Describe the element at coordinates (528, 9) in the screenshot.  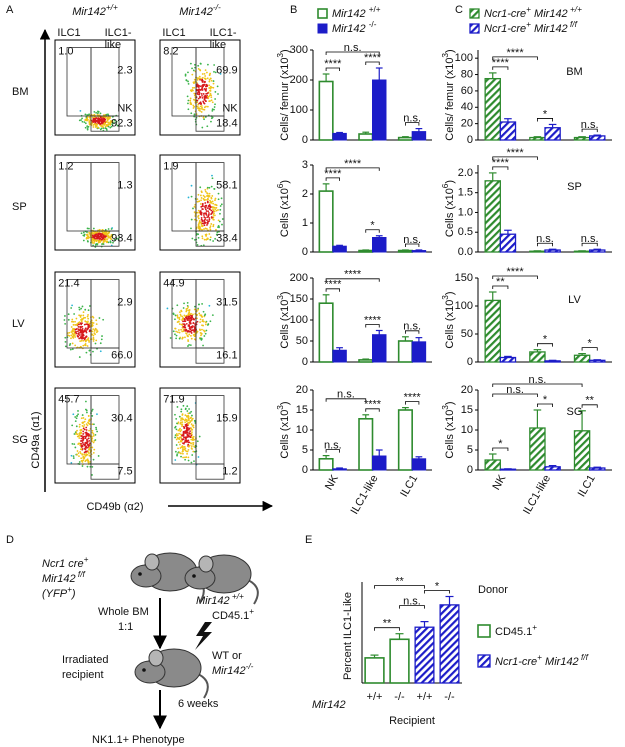
I see `text-run: +` at that location.